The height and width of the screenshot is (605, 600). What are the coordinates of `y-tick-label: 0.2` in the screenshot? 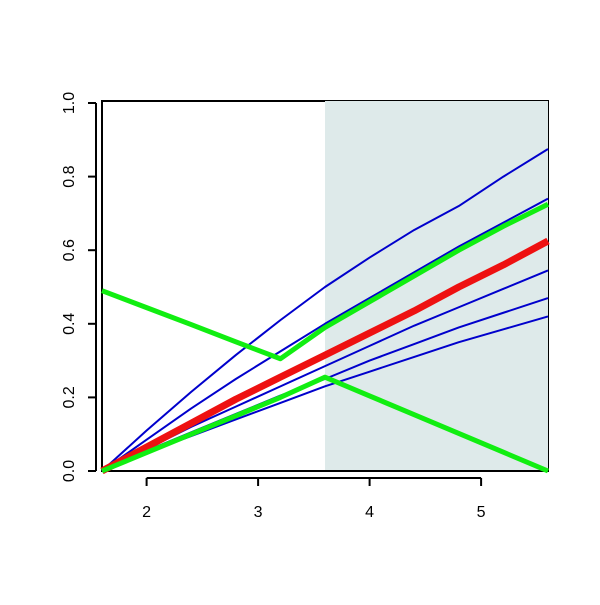 It's located at (69, 397).